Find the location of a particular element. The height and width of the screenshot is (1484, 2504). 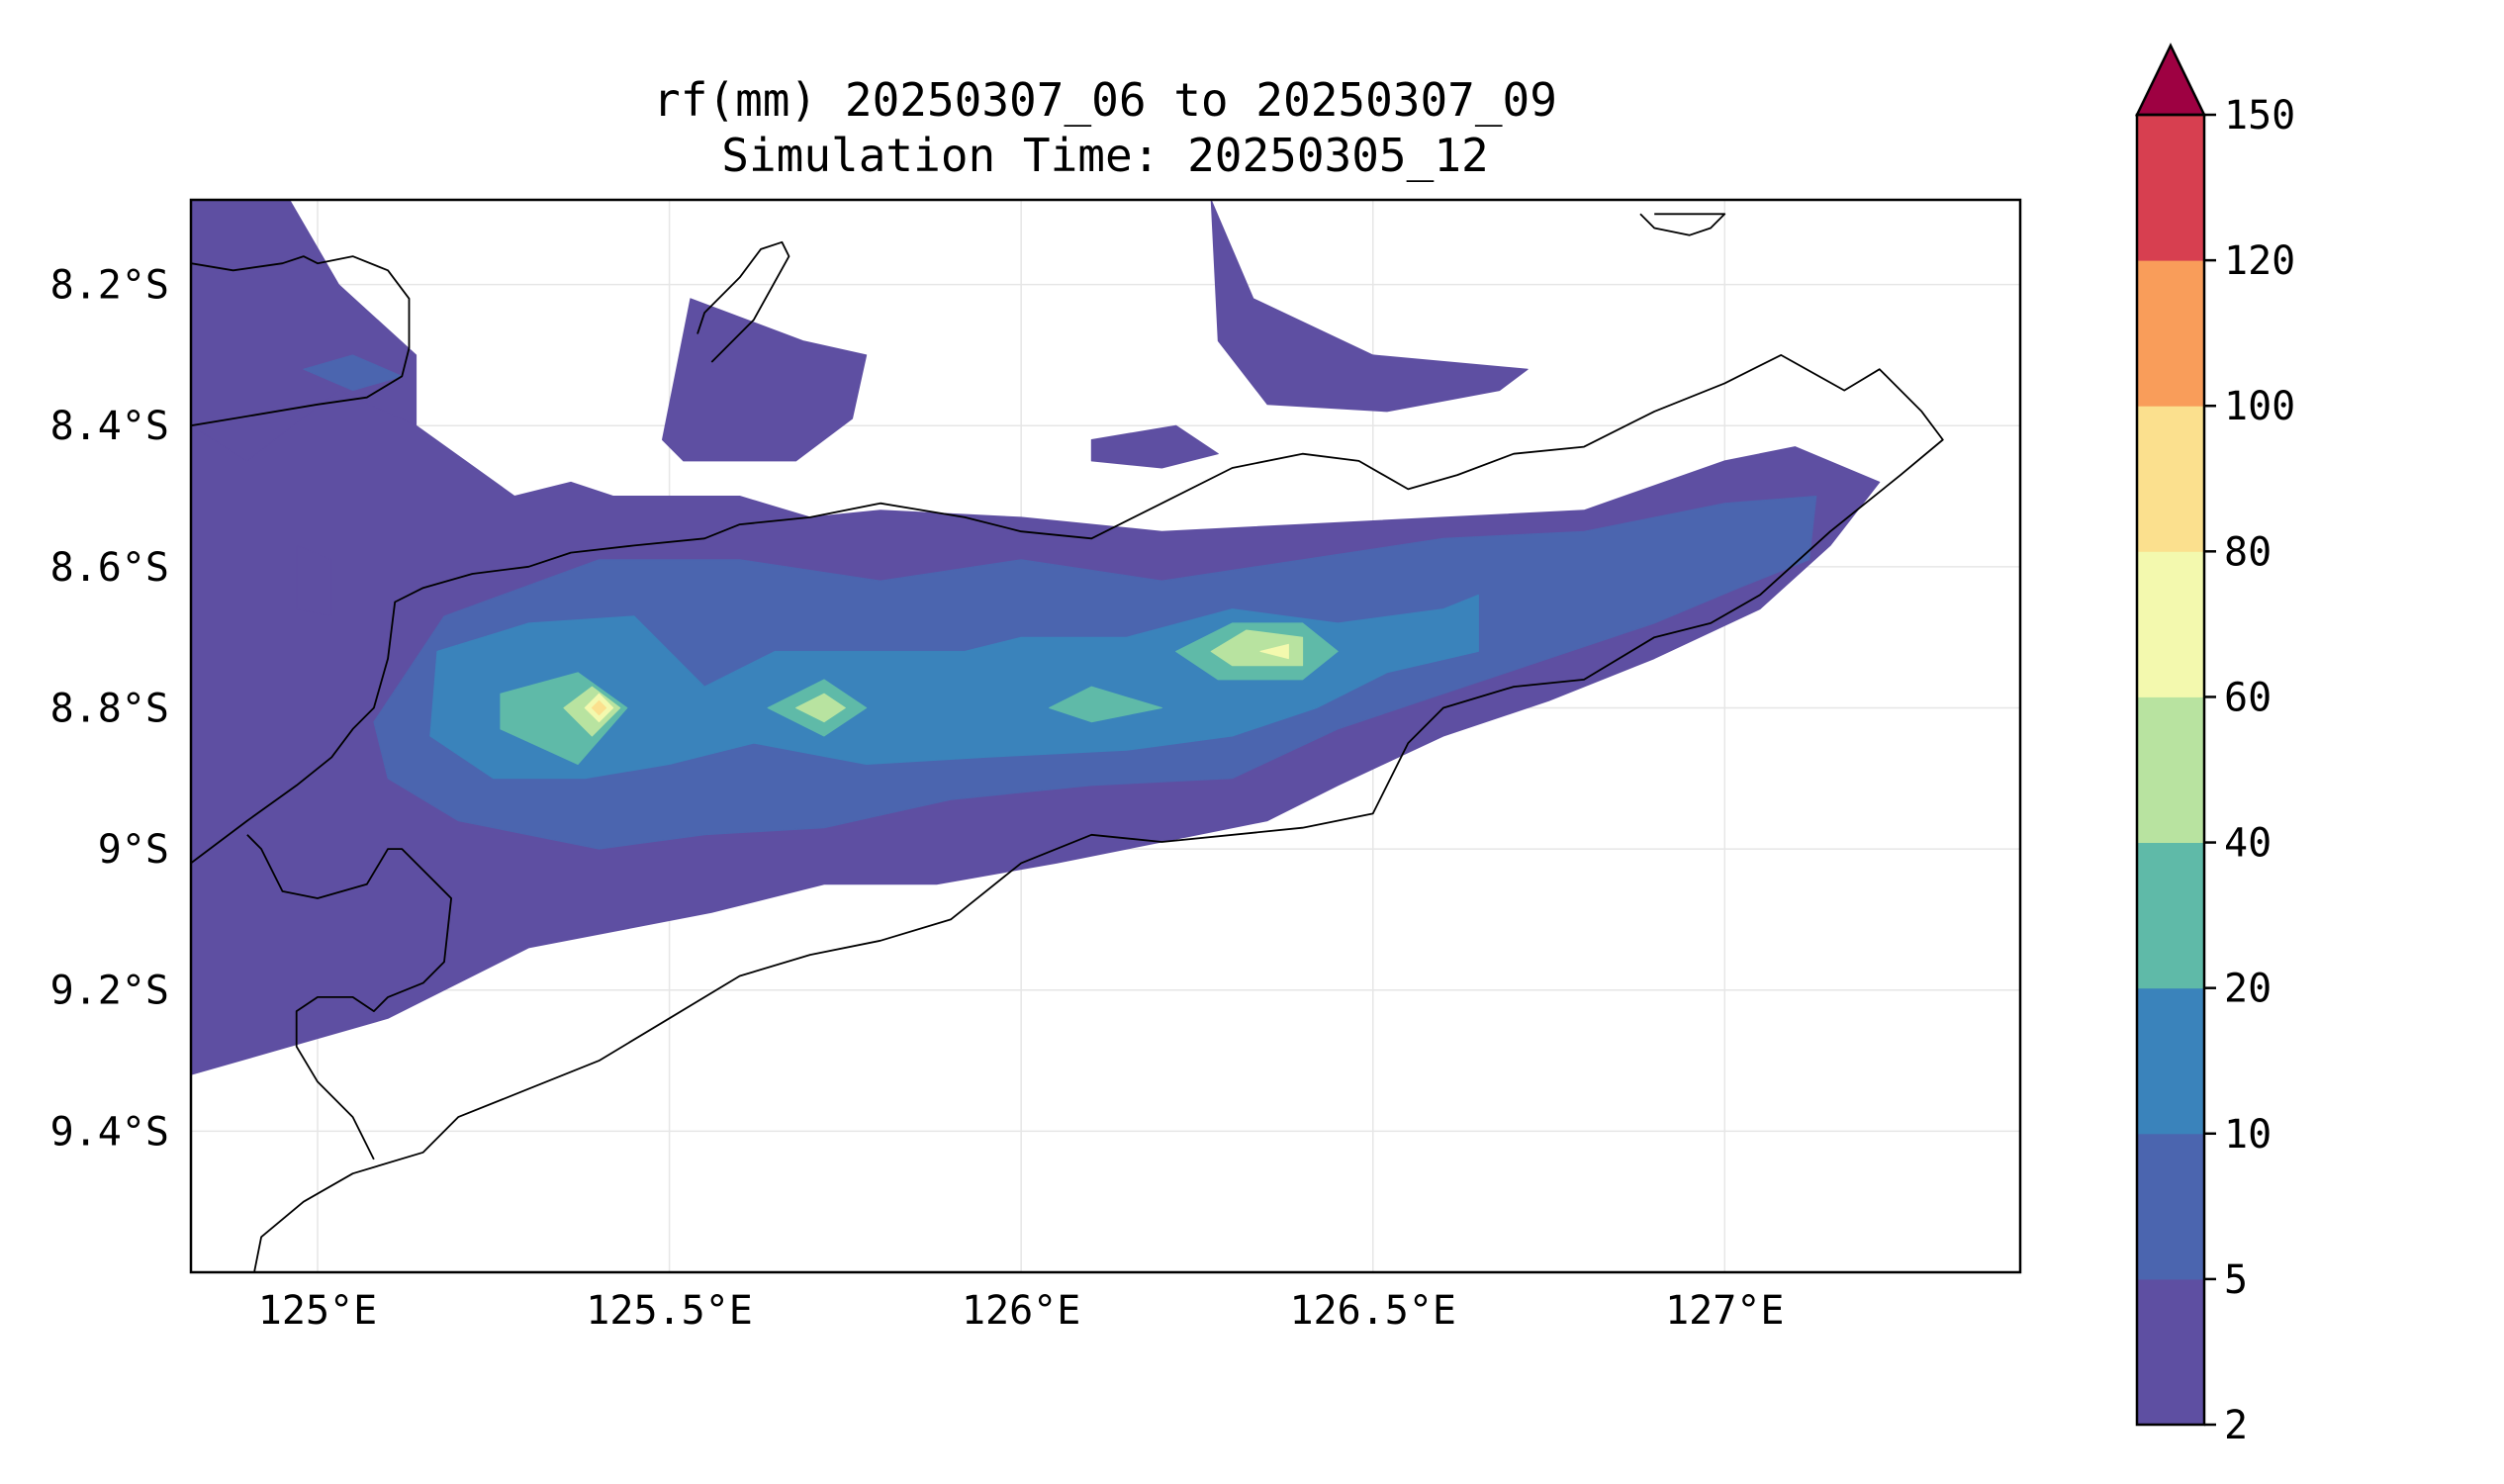

y-axis-ticks: 8.2°S 8.4°S 8.6°S 8.8°S 9°S 9.2°S 9.4°S is located at coordinates (109, 709).